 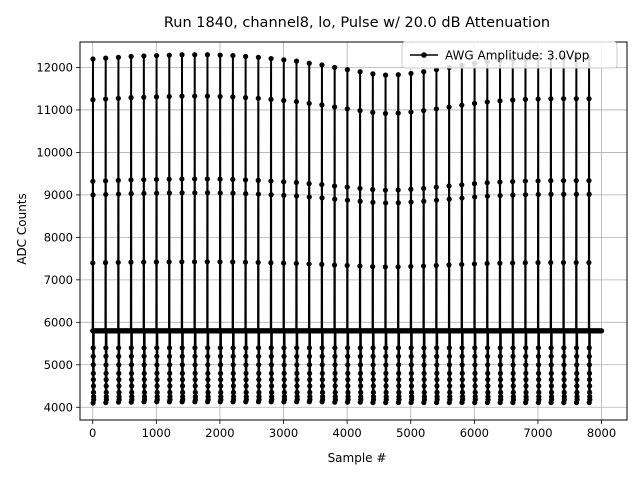 I want to click on y-tick-label: 11000, so click(x=54, y=110).